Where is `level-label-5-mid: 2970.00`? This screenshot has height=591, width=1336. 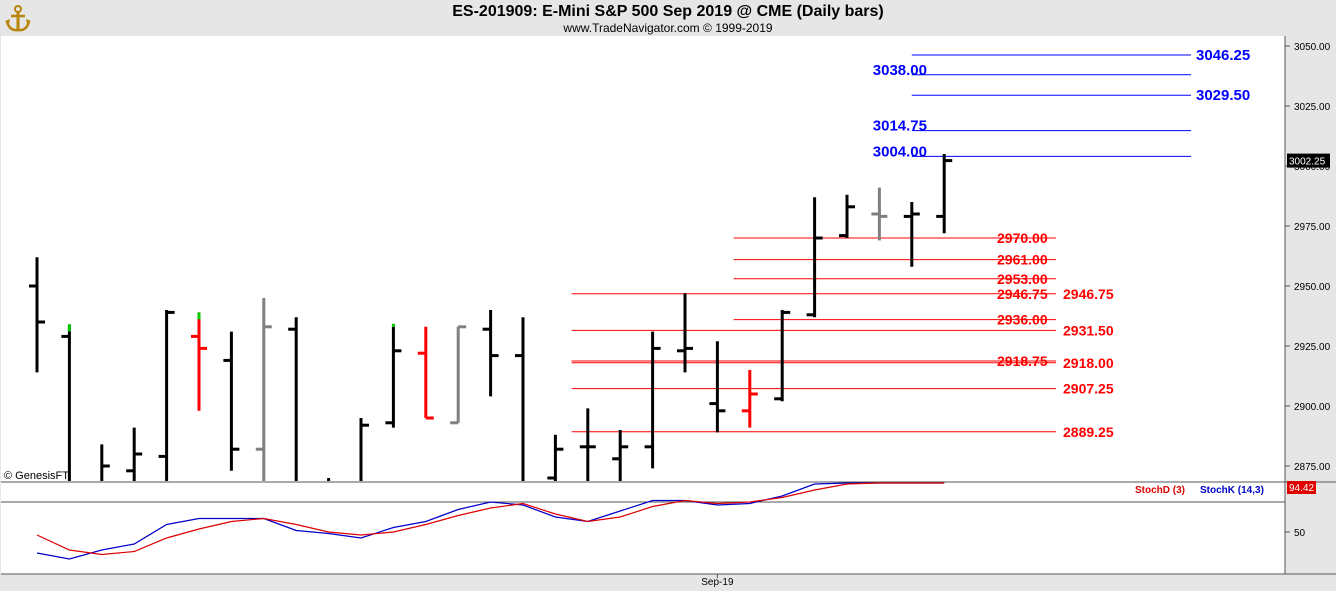
level-label-5-mid: 2970.00 is located at coordinates (1022, 238).